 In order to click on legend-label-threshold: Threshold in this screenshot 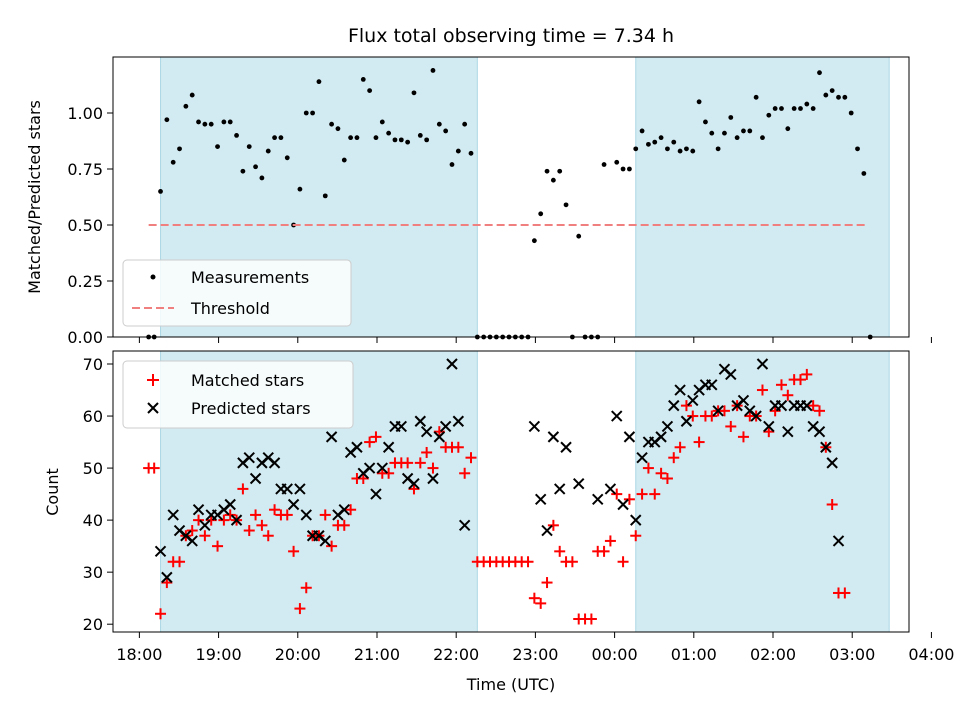, I will do `click(230, 308)`.